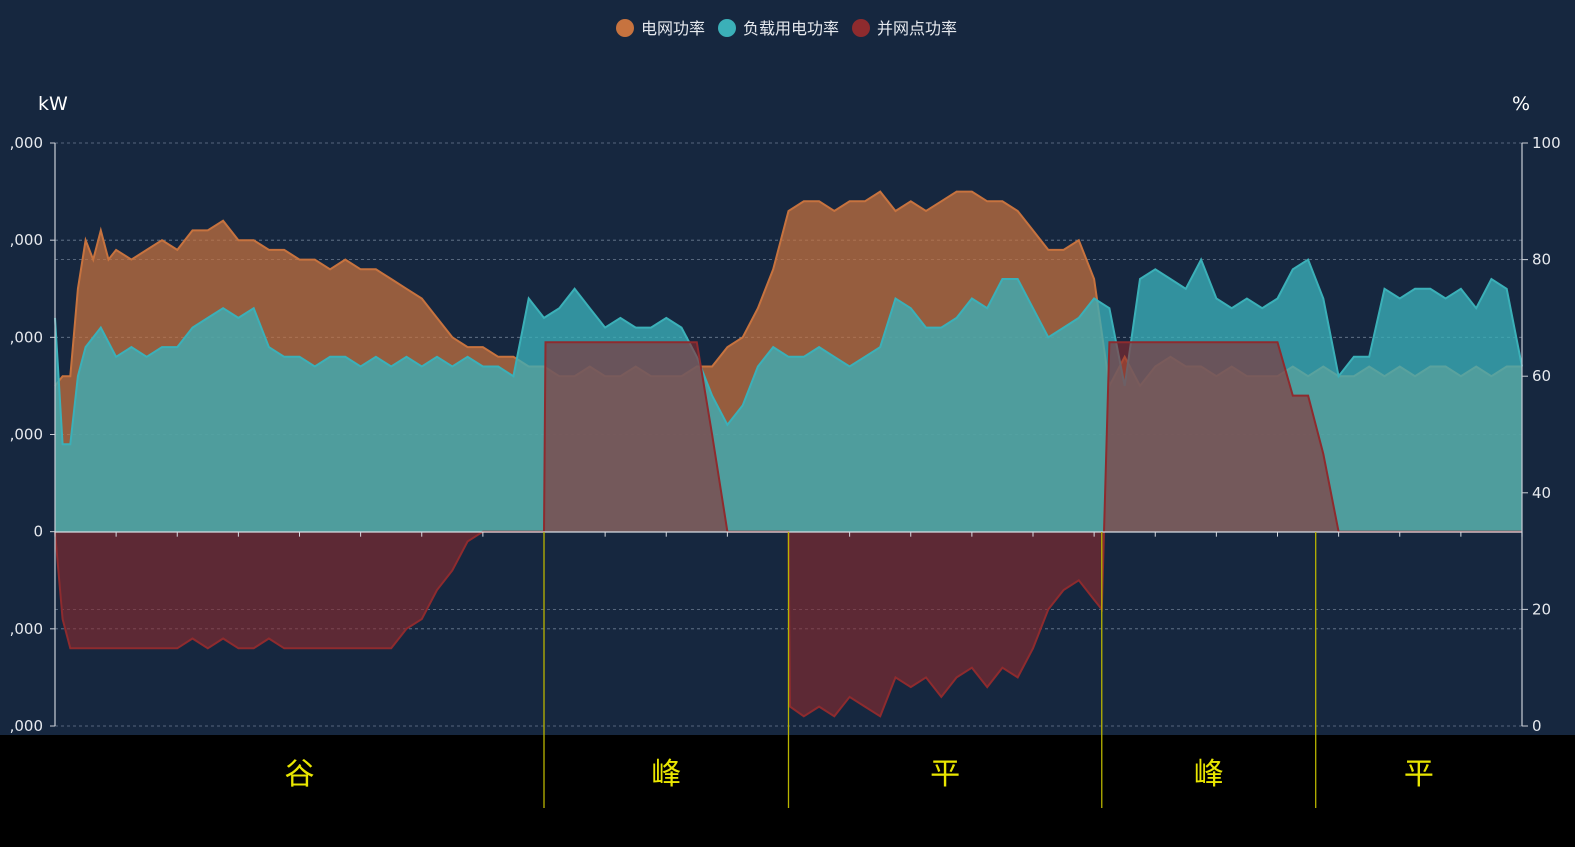  I want to click on legend-item-1: 负载用电功率, so click(778, 28).